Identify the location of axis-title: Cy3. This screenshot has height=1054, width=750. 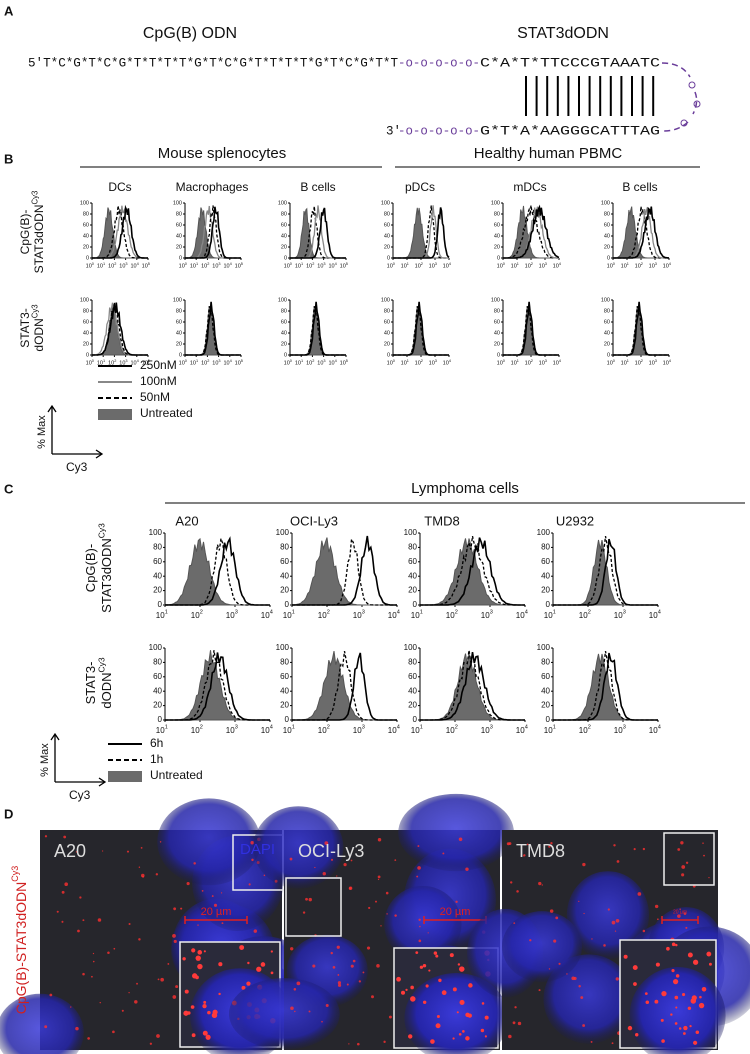
(77, 467).